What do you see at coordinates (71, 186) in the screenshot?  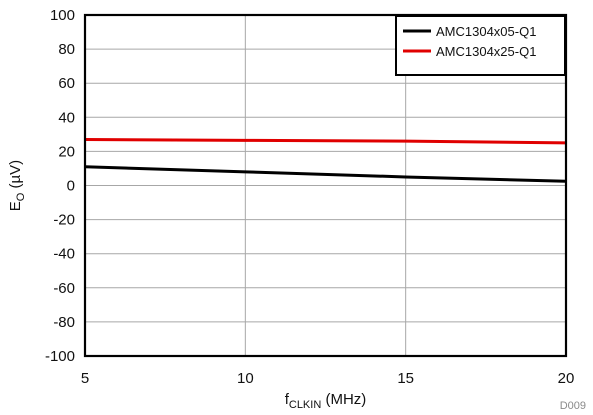 I see `y-tick-label: 0` at bounding box center [71, 186].